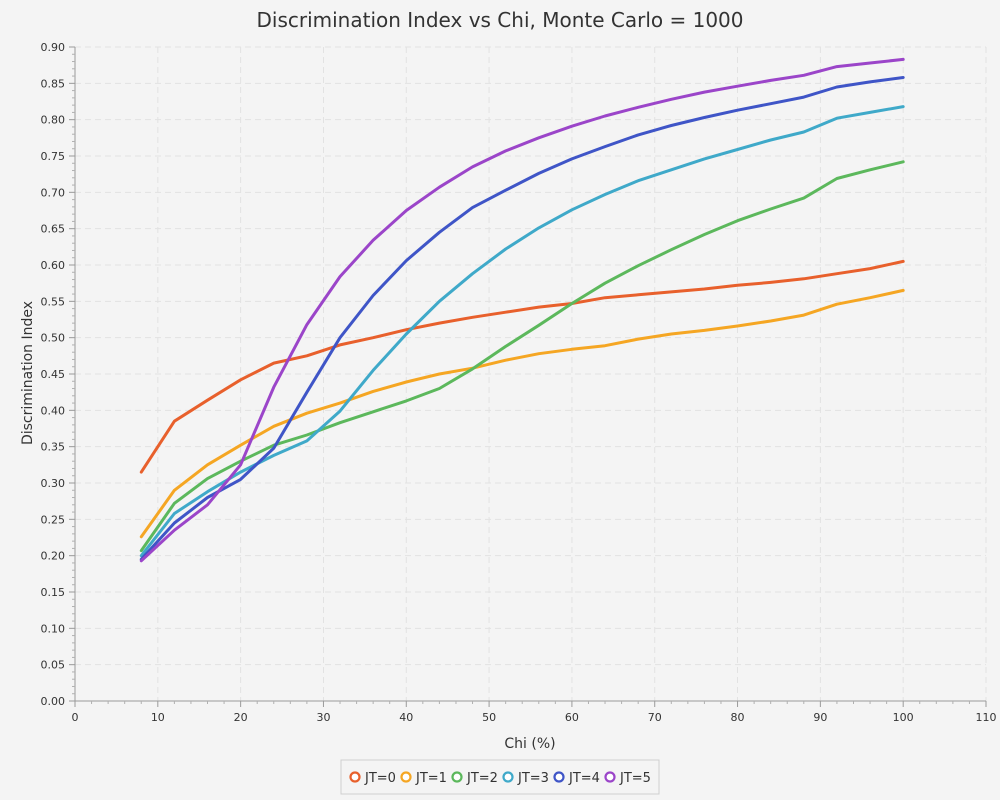  What do you see at coordinates (53, 665) in the screenshot?
I see `y-tick-label: 0.05` at bounding box center [53, 665].